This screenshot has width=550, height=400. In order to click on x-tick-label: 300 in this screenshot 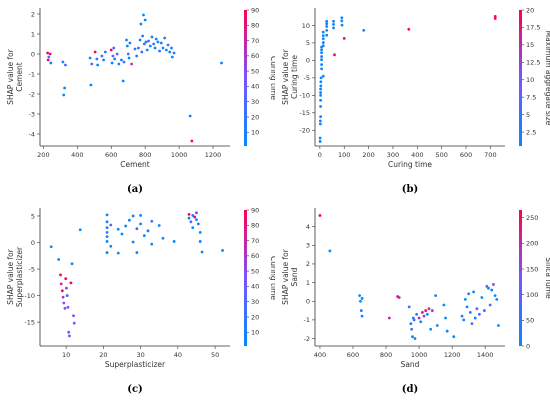, I will do `click(393, 155)`.